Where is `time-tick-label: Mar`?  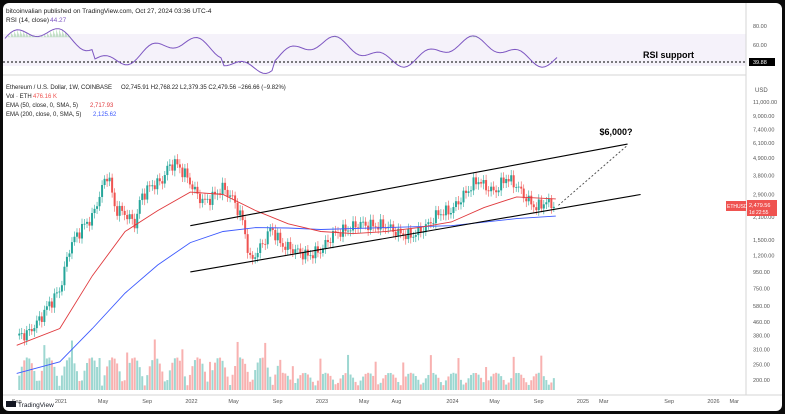
time-tick-label: Mar is located at coordinates (604, 402).